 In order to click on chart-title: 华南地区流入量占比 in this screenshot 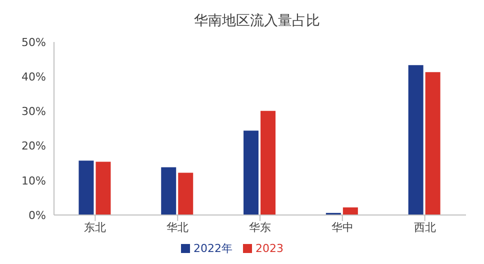, I will do `click(257, 21)`.